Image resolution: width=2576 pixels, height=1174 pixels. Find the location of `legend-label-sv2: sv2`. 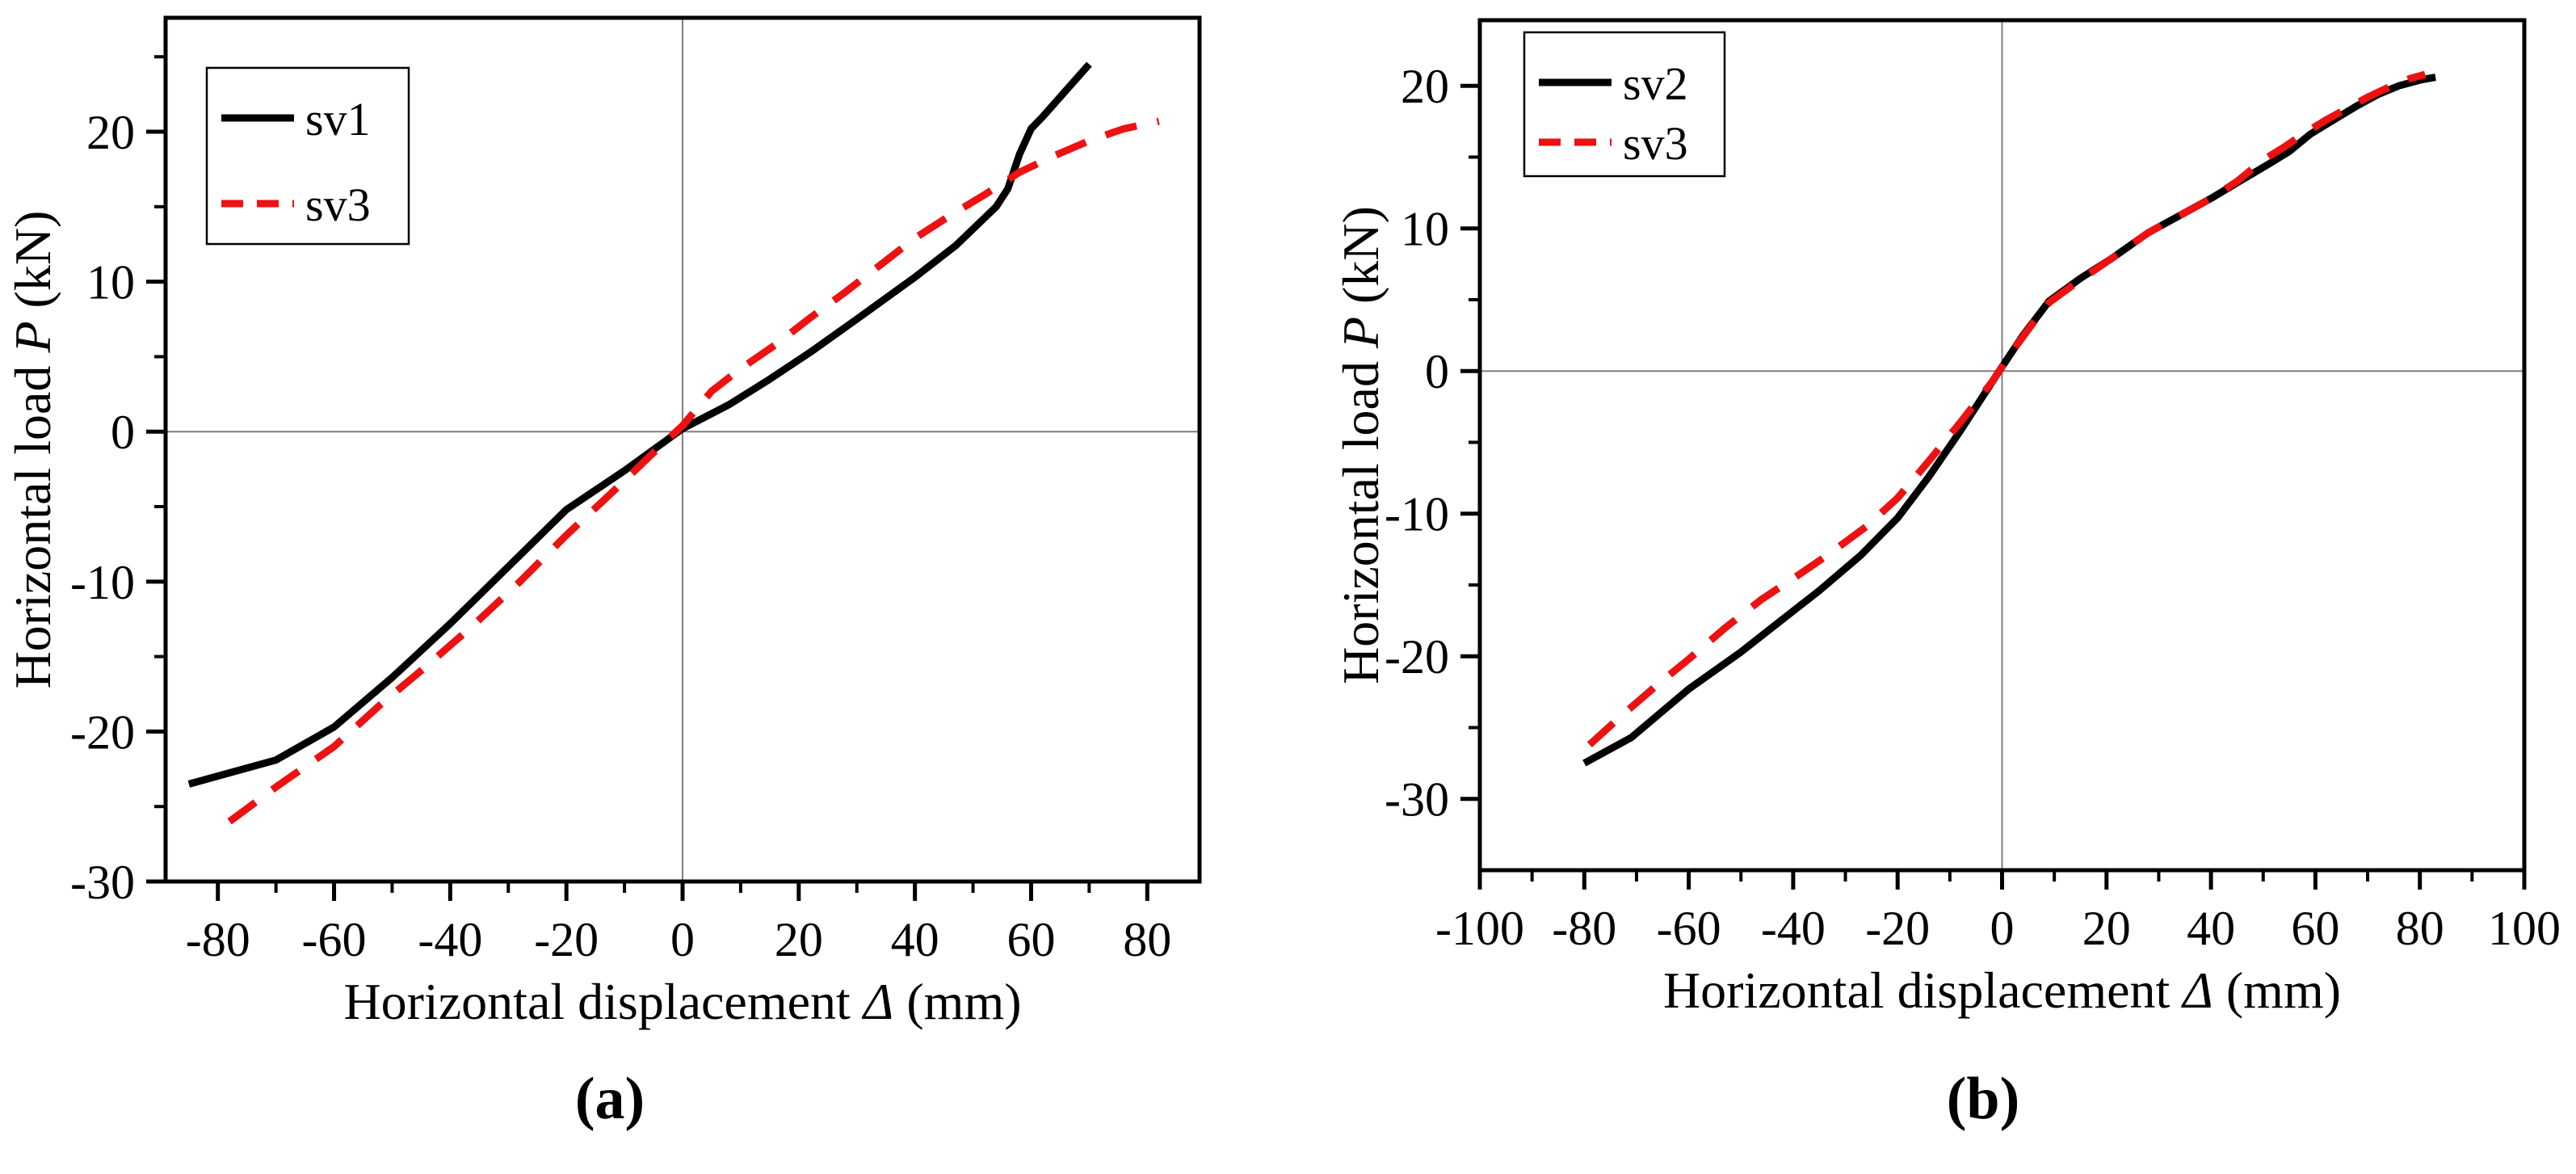

legend-label-sv2: sv2 is located at coordinates (1655, 83).